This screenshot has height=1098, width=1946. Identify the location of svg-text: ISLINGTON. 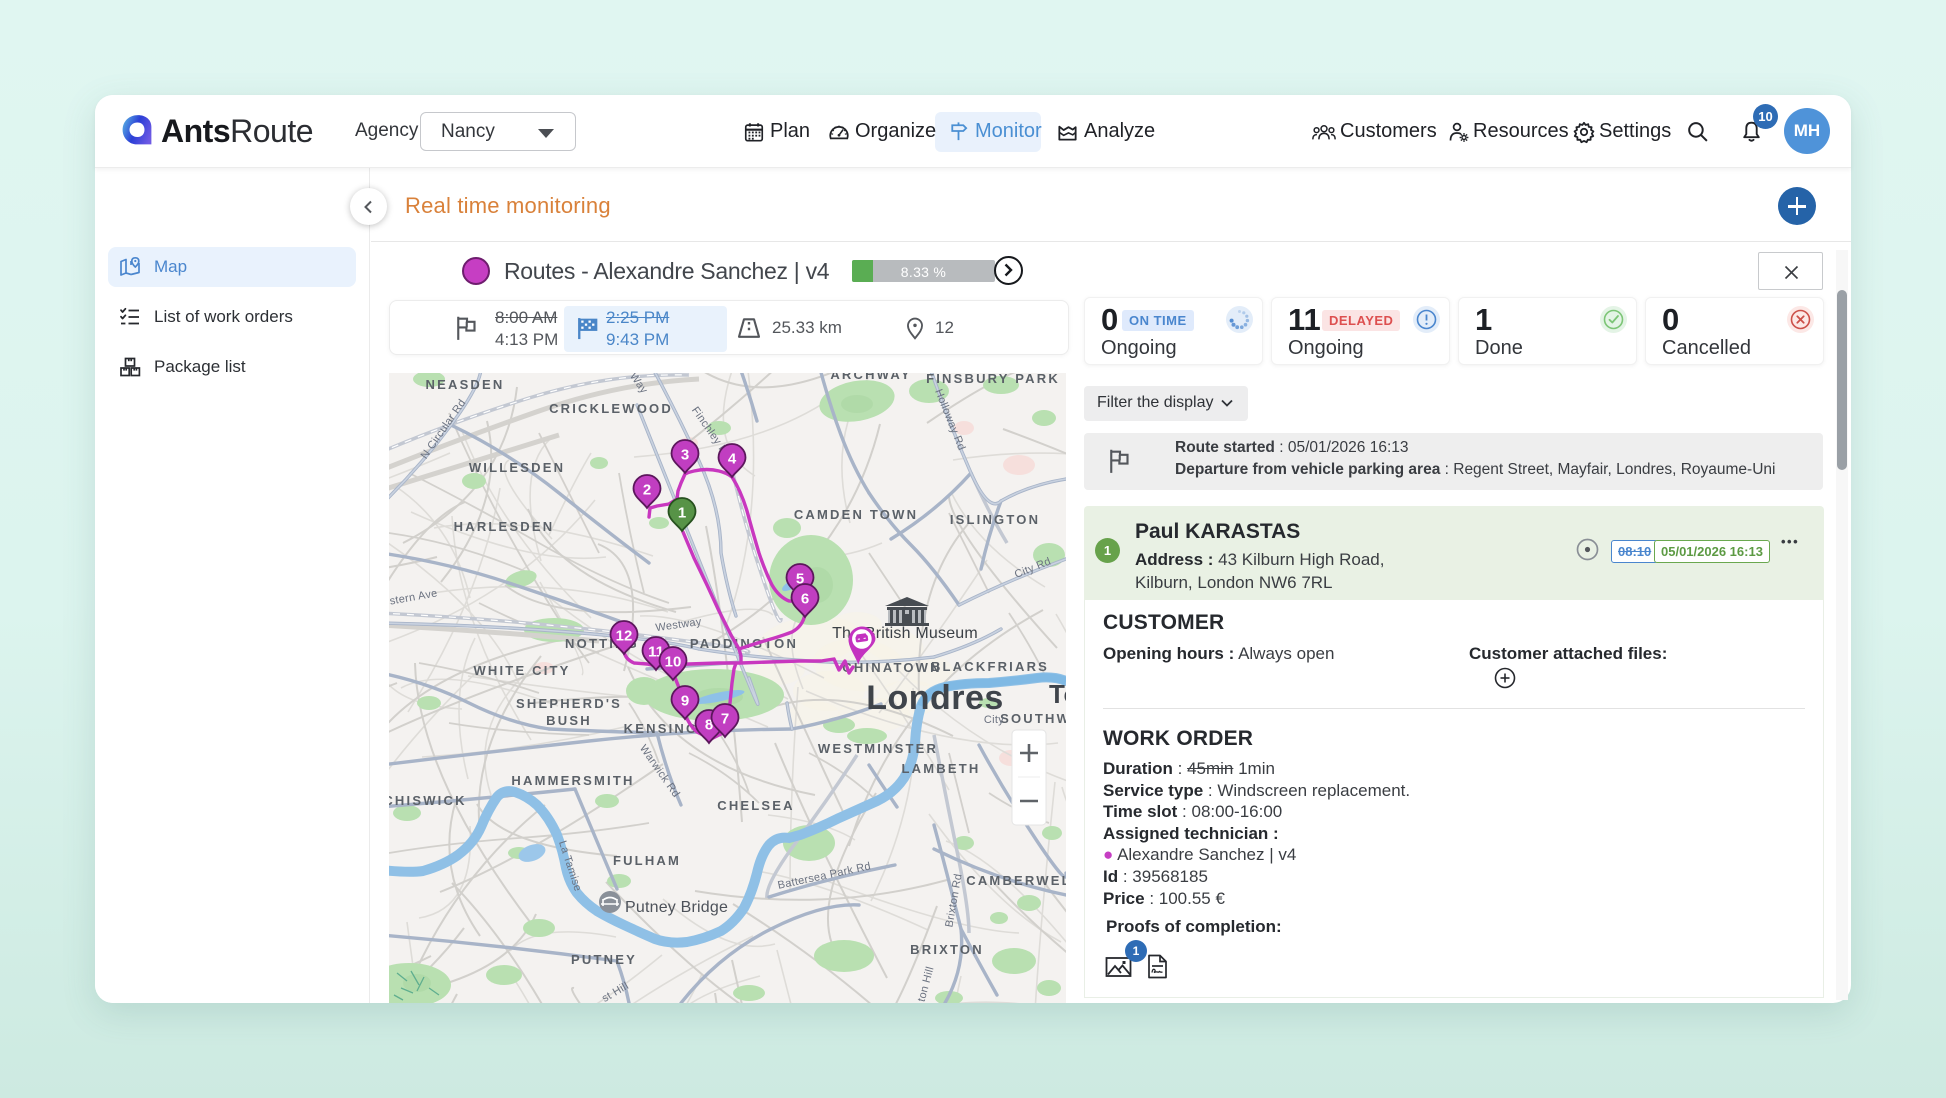
(995, 519).